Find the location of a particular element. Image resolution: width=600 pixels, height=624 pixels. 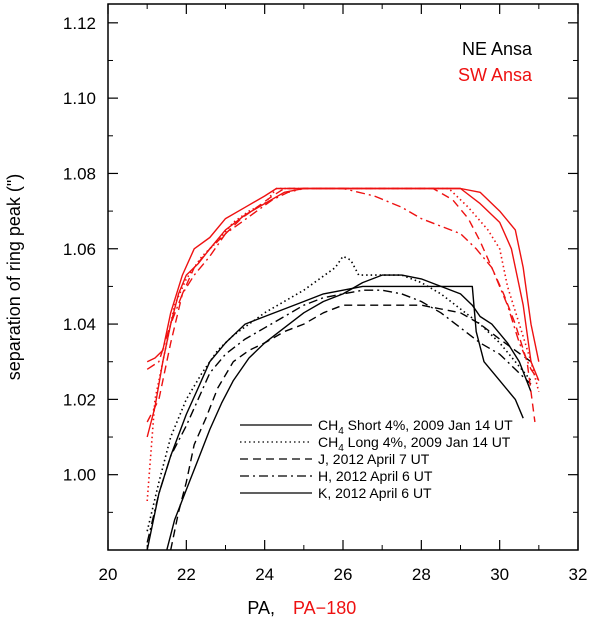

y-tick-label: 1.06 is located at coordinates (79, 249).